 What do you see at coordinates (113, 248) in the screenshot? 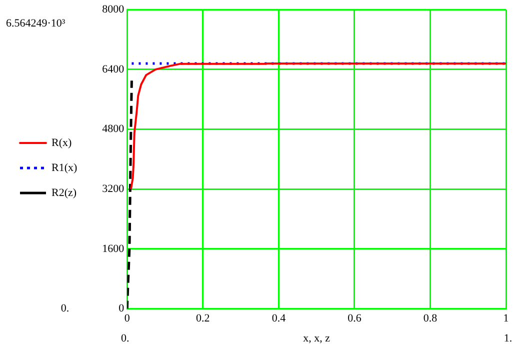
I see `y-tick-label: 1600` at bounding box center [113, 248].